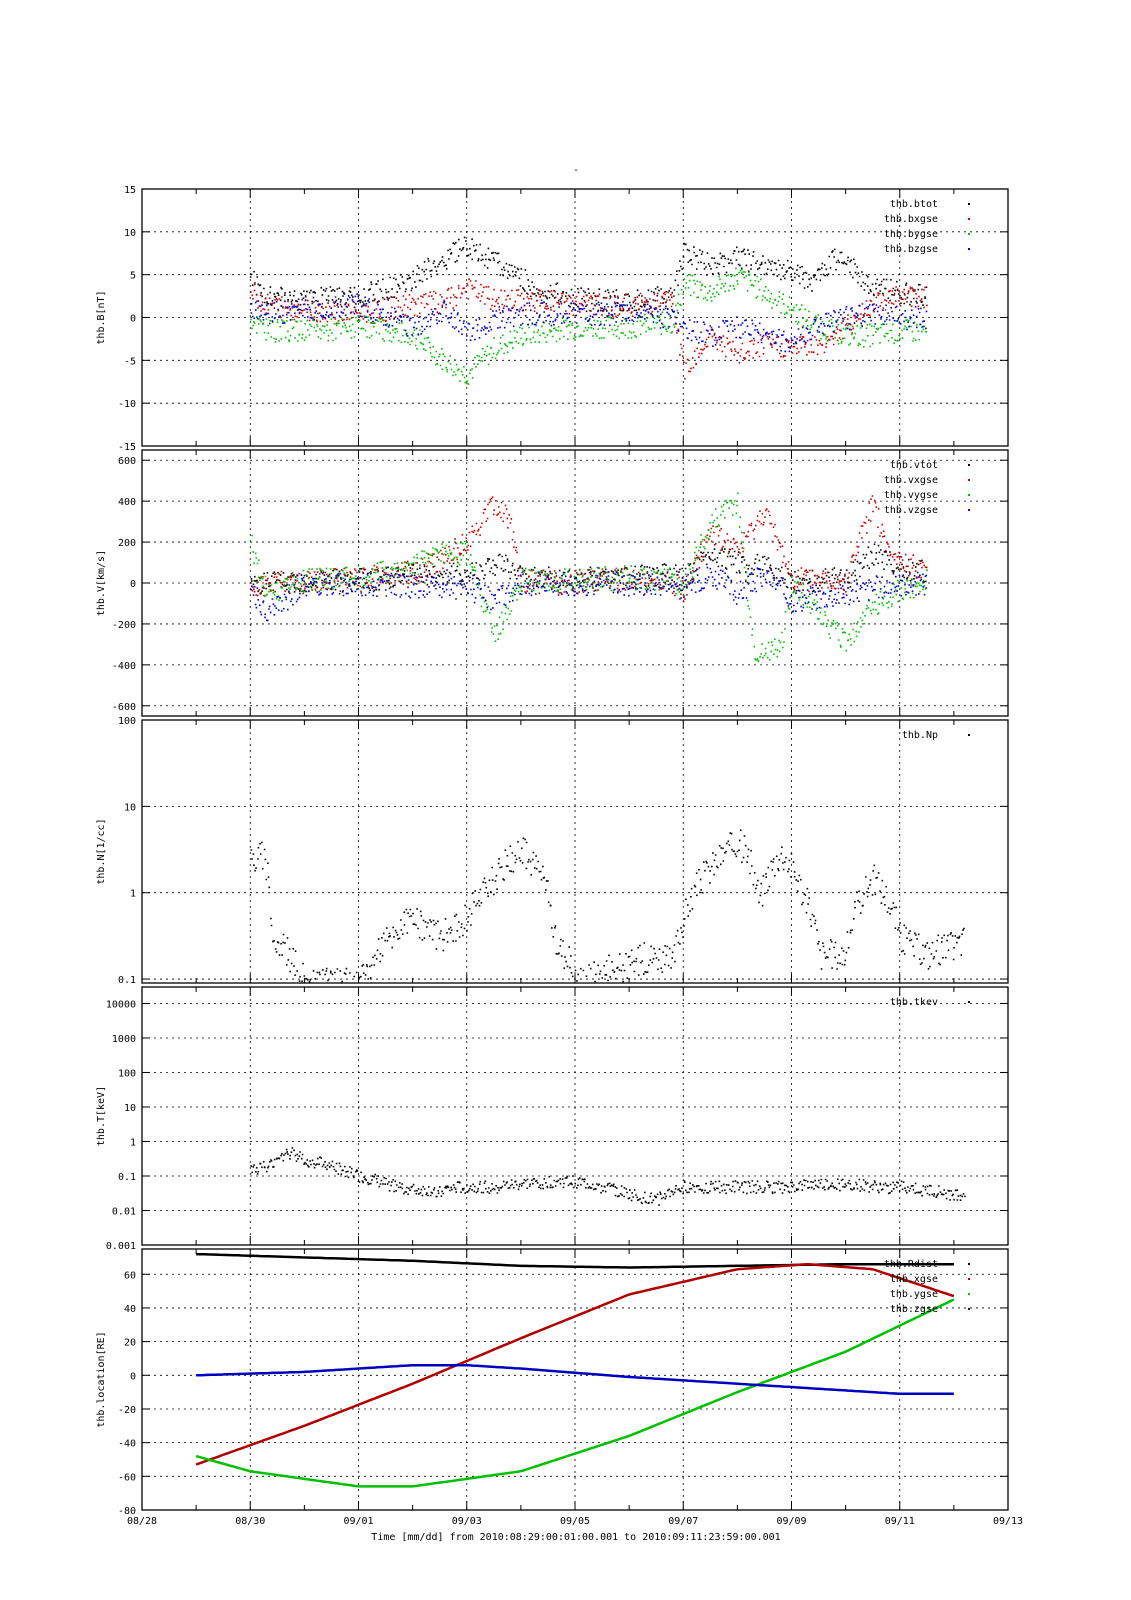  I want to click on y-tick-label: 5, so click(133, 276).